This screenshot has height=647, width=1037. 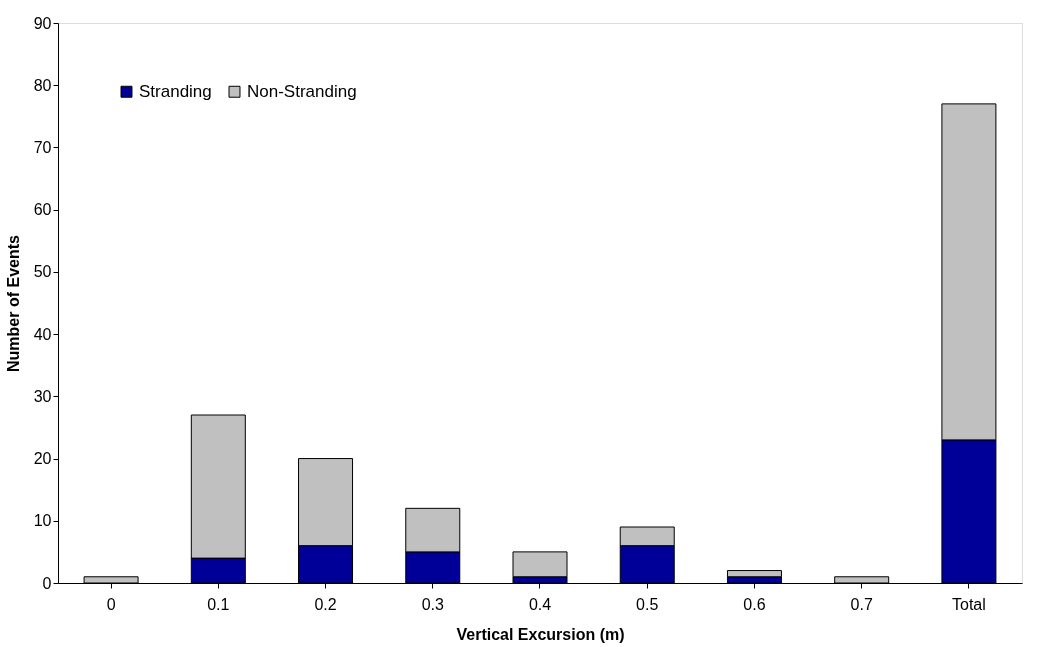 What do you see at coordinates (13, 303) in the screenshot?
I see `y-axis-title: Number of Events` at bounding box center [13, 303].